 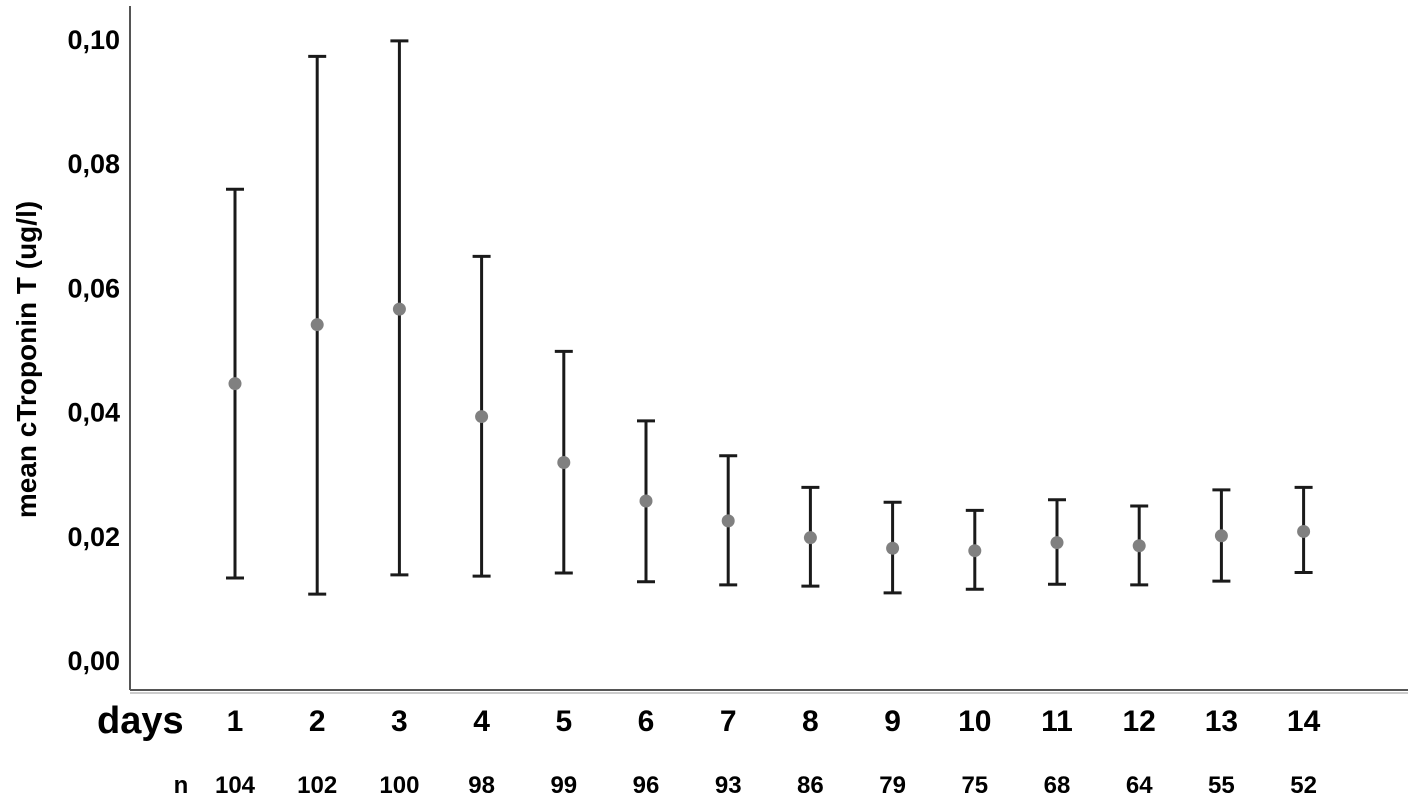 I want to click on y-tick-label: 0,06, so click(x=93, y=288).